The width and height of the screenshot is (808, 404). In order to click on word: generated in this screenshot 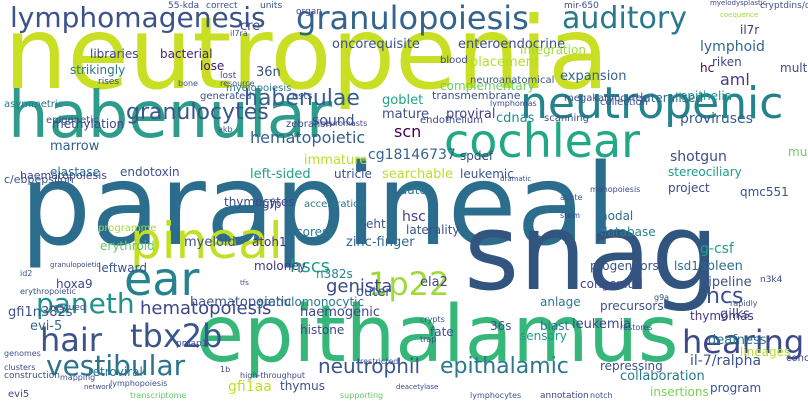, I will do `click(226, 96)`.